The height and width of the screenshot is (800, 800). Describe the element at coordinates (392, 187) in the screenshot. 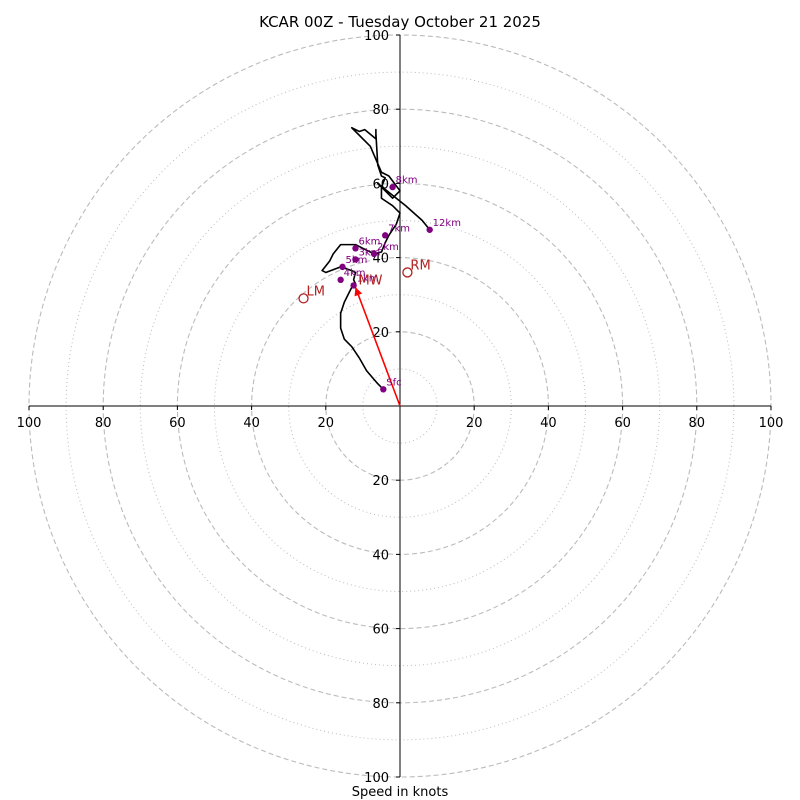

I see `height-marker-8km` at that location.